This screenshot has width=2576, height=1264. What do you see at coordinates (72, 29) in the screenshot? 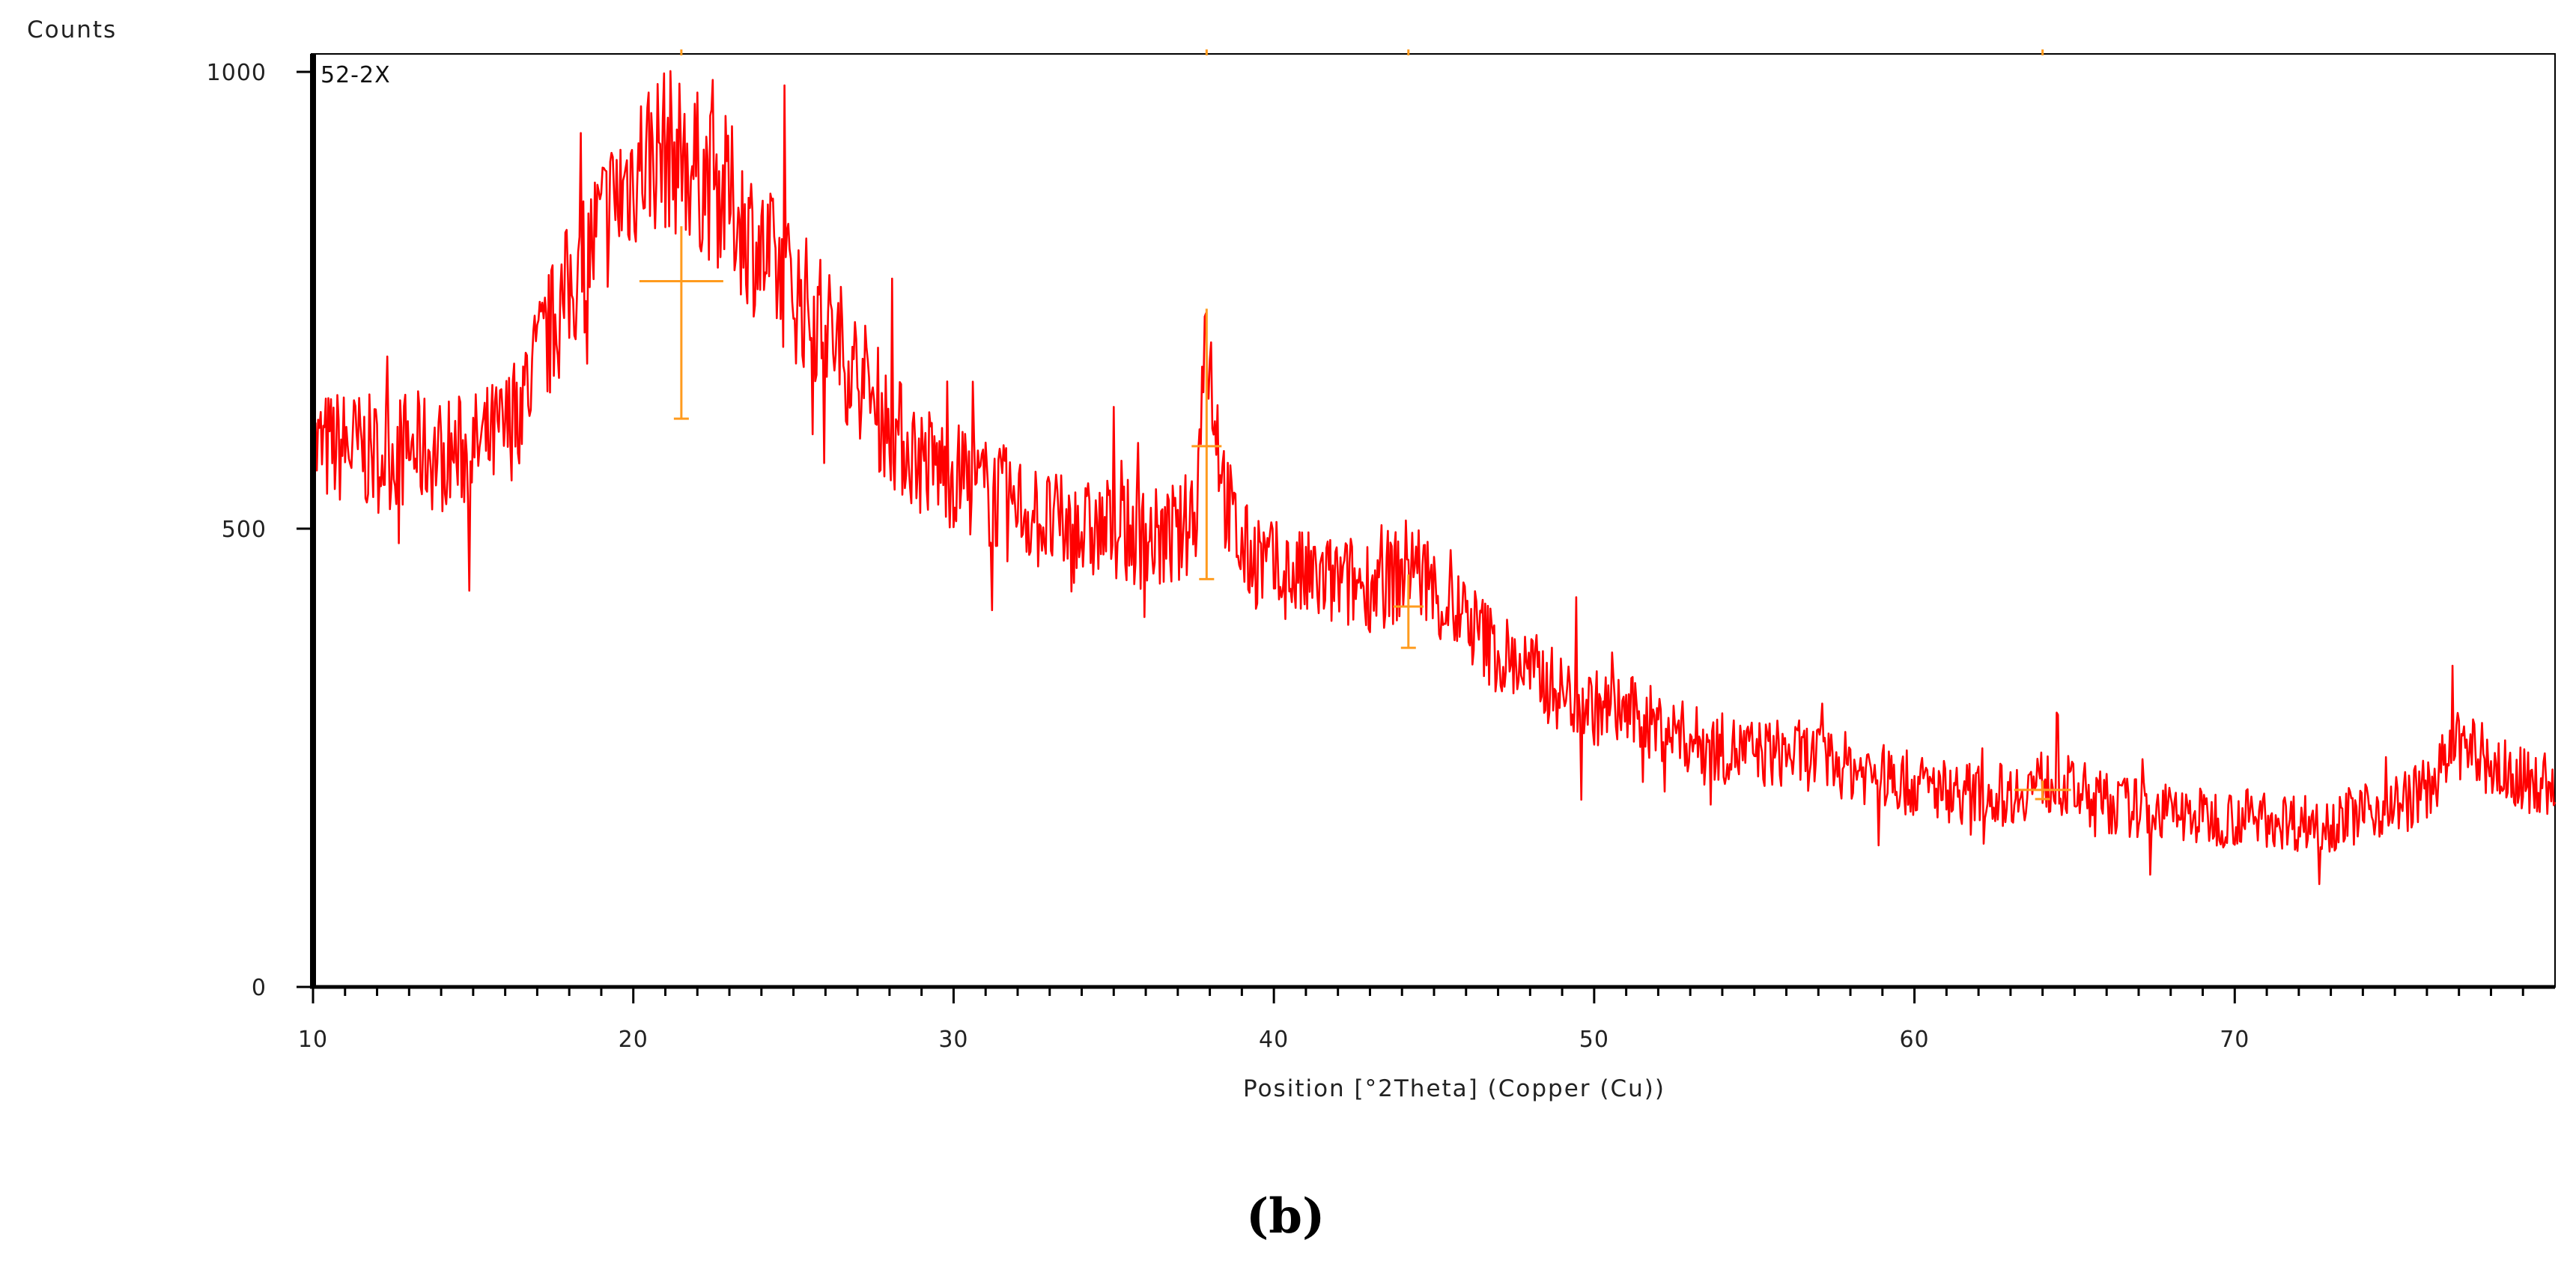
I see `y-axis-title: Counts` at bounding box center [72, 29].